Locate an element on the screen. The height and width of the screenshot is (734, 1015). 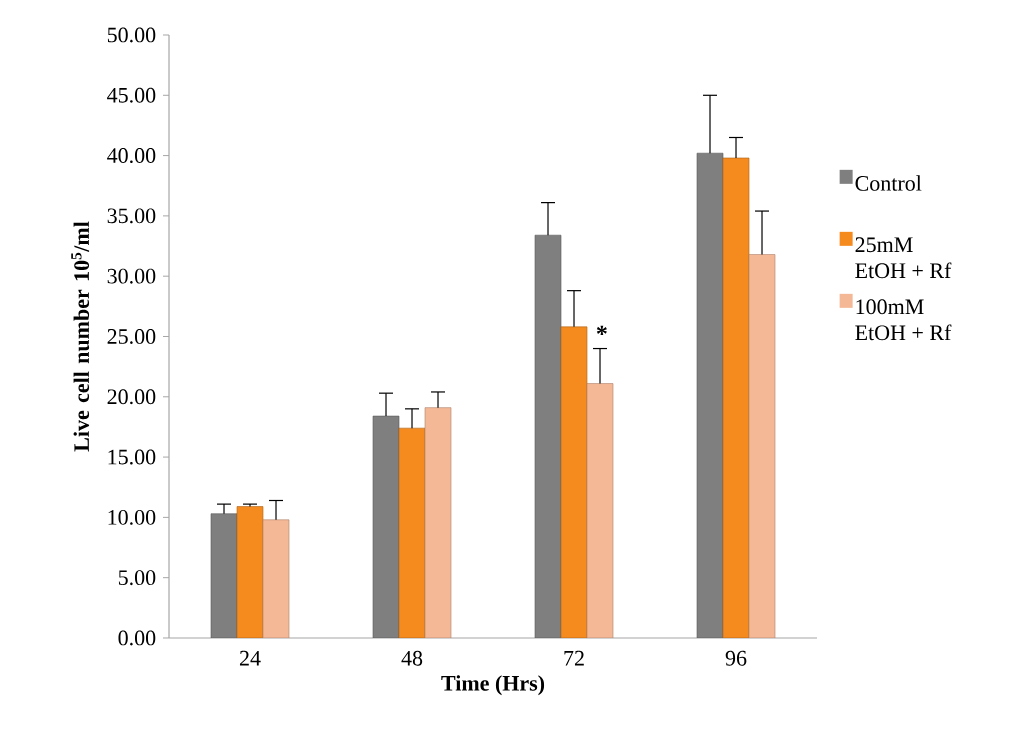
y-tick-label: 20.00 is located at coordinates (131, 397).